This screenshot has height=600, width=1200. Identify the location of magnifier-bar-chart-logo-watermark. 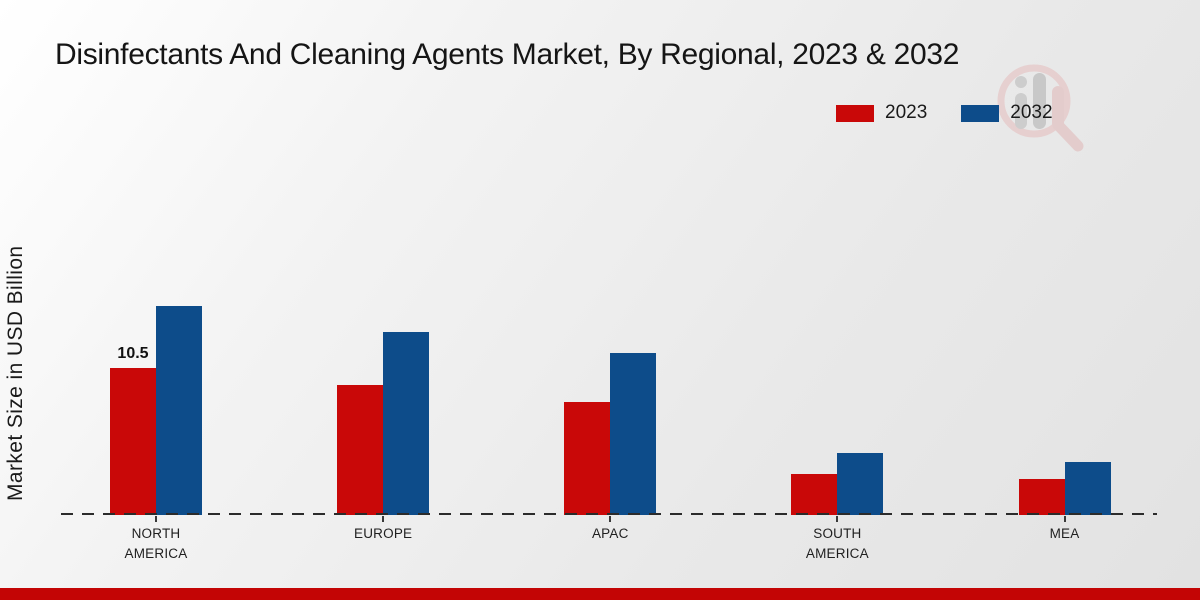
(1040, 108).